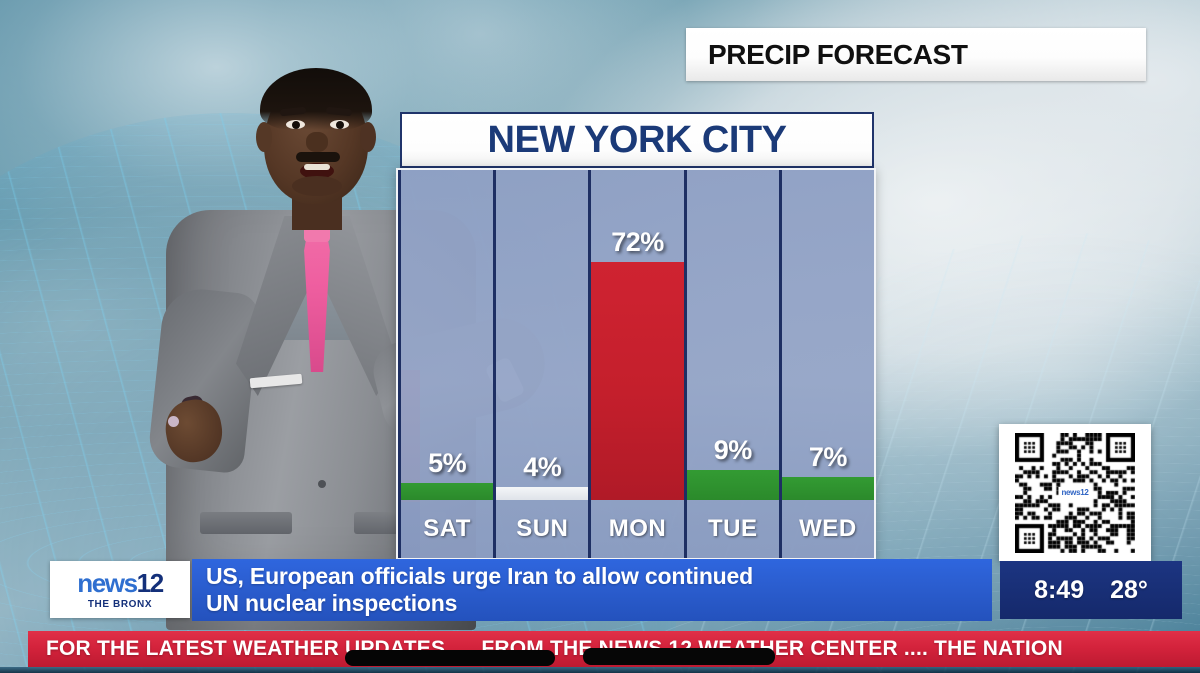  What do you see at coordinates (316, 99) in the screenshot?
I see `hair` at bounding box center [316, 99].